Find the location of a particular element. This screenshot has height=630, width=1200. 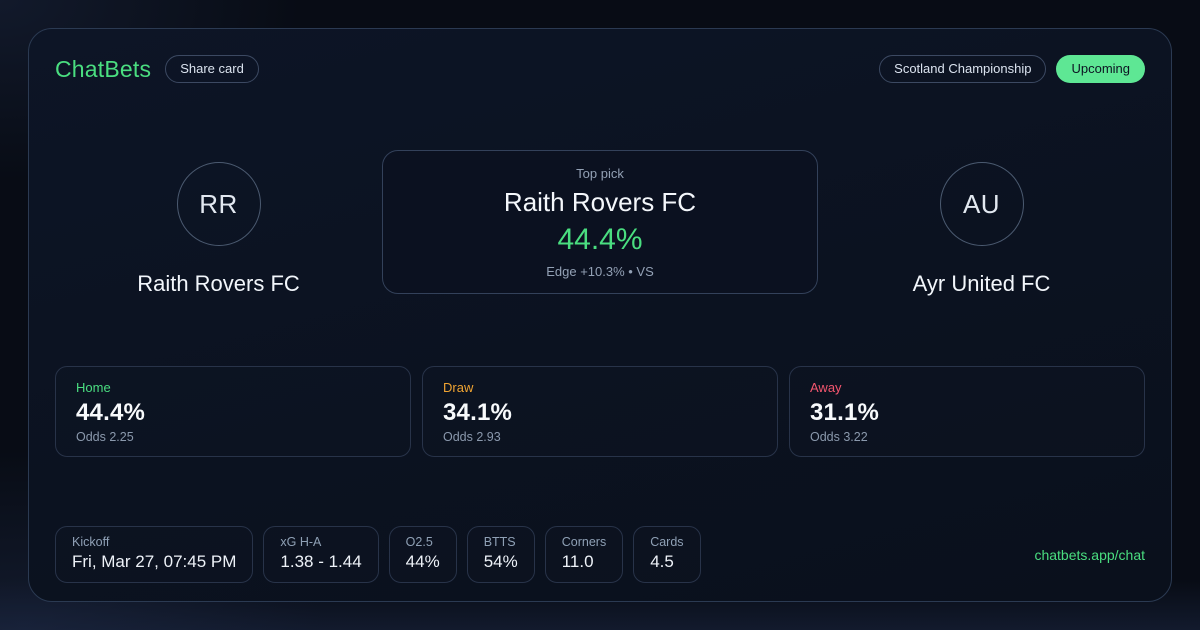

away-odds: Odds 3.22 is located at coordinates (839, 437).